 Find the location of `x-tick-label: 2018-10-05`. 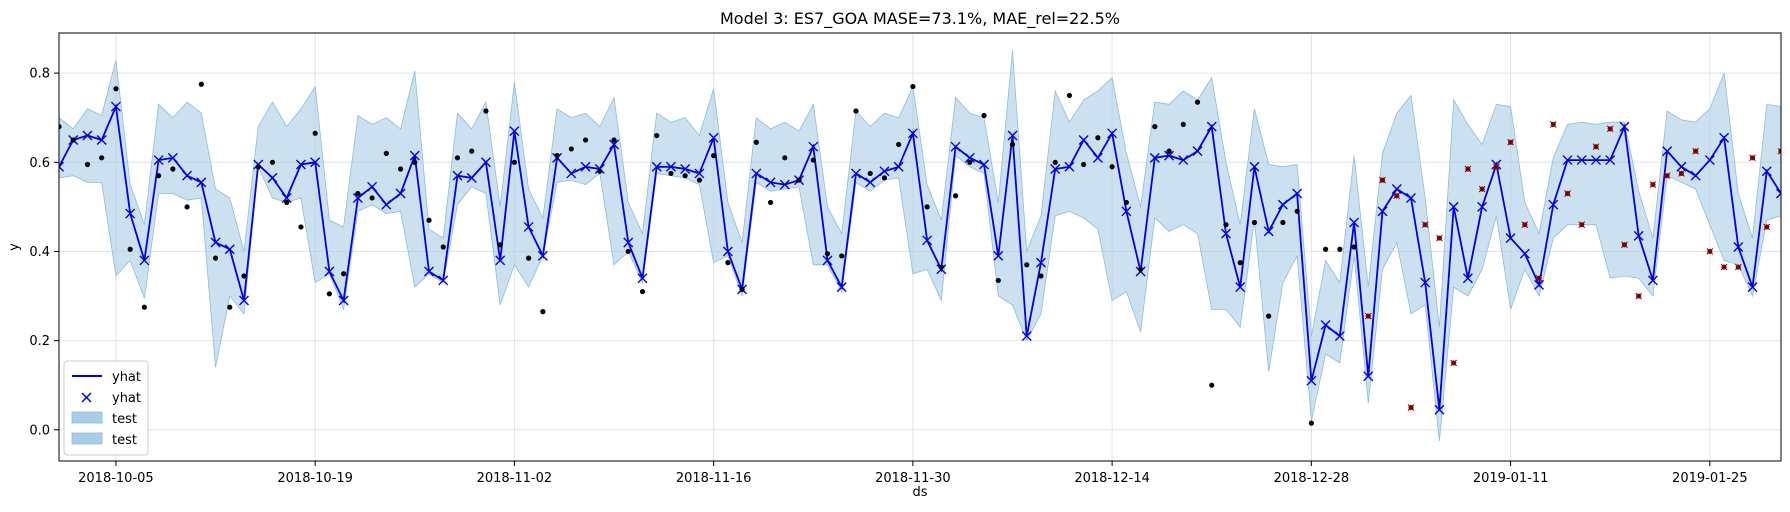

x-tick-label: 2018-10-05 is located at coordinates (116, 478).